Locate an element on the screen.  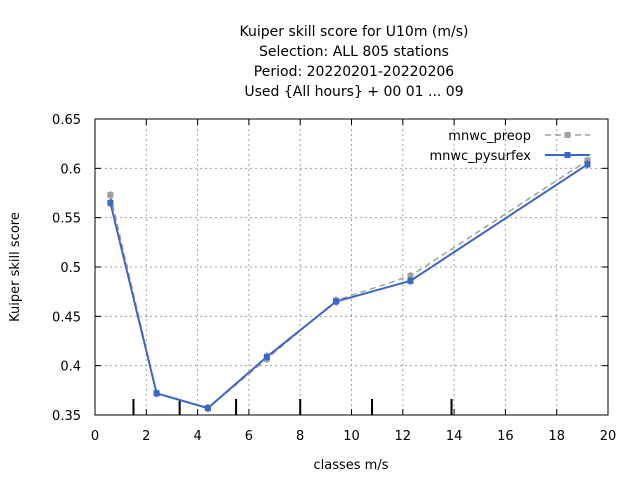
x-axis-label: classes m/s is located at coordinates (351, 465).